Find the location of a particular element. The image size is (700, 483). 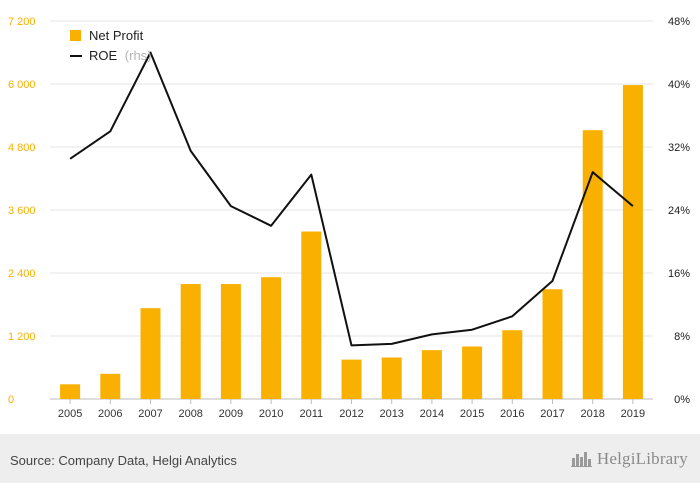

y-right-tick-label: 40% is located at coordinates (679, 85).